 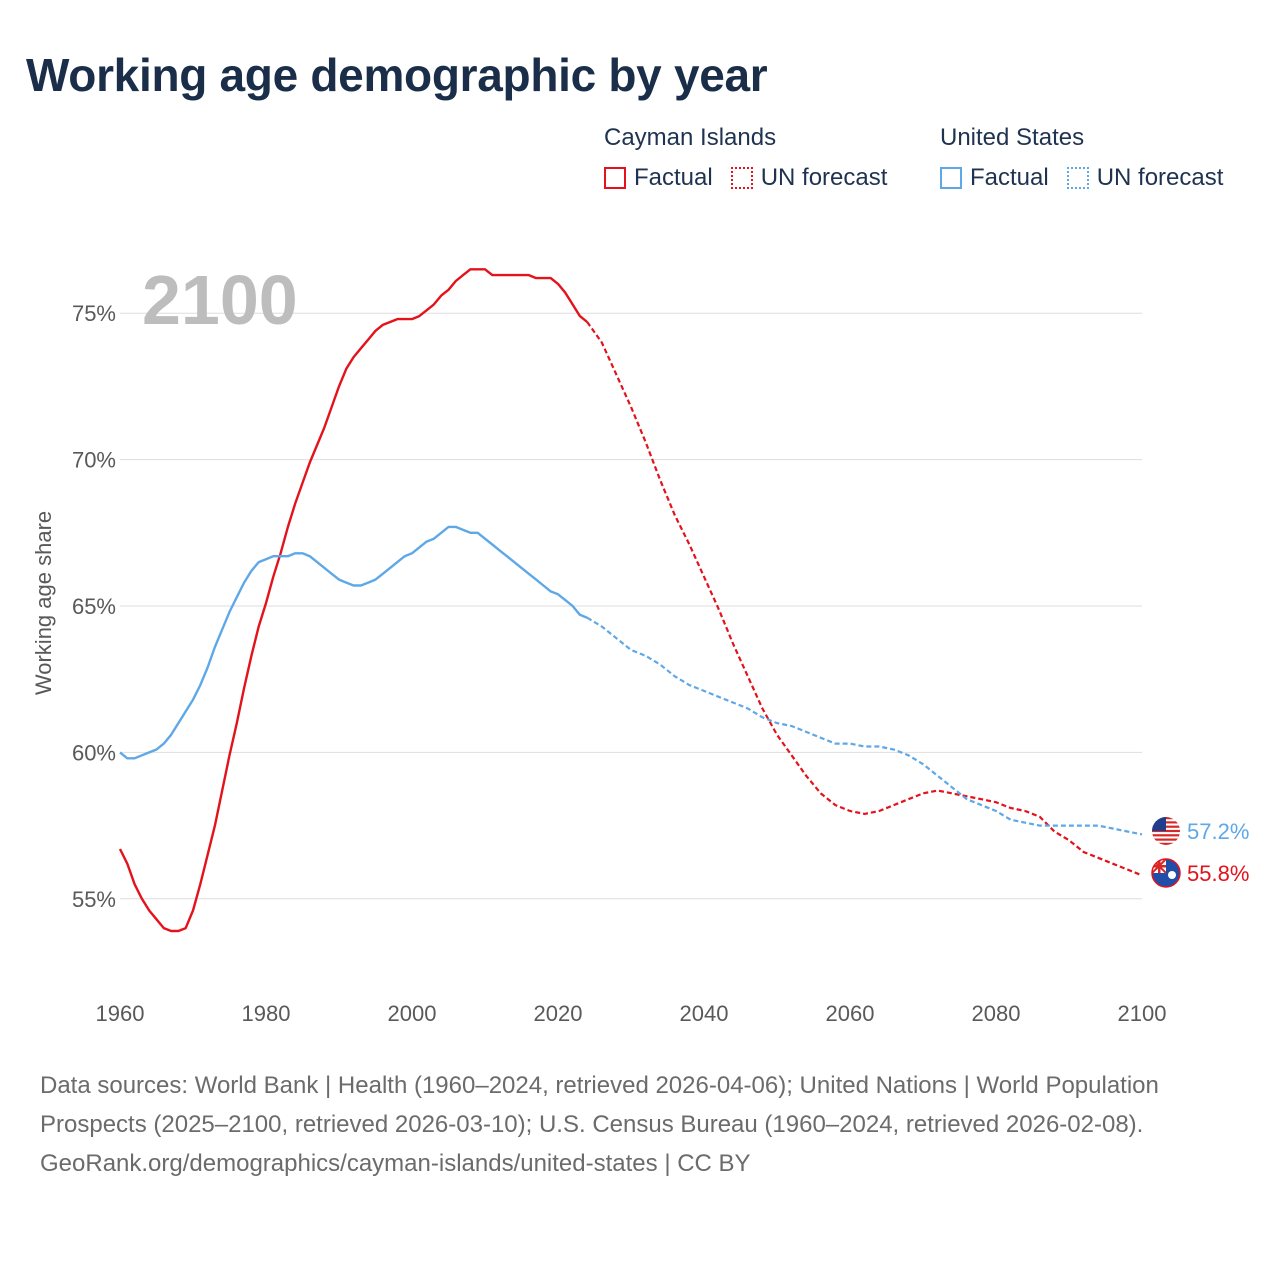 I want to click on cayman-islands-flag-icon, so click(x=1166, y=873).